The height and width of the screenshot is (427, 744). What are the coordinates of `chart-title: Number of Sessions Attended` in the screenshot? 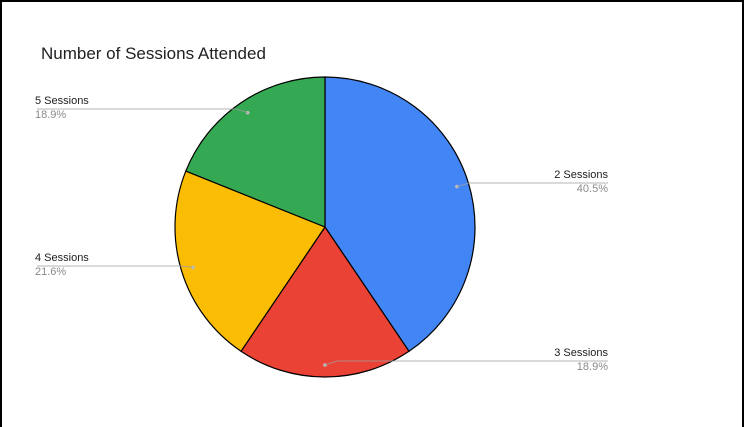 It's located at (153, 53).